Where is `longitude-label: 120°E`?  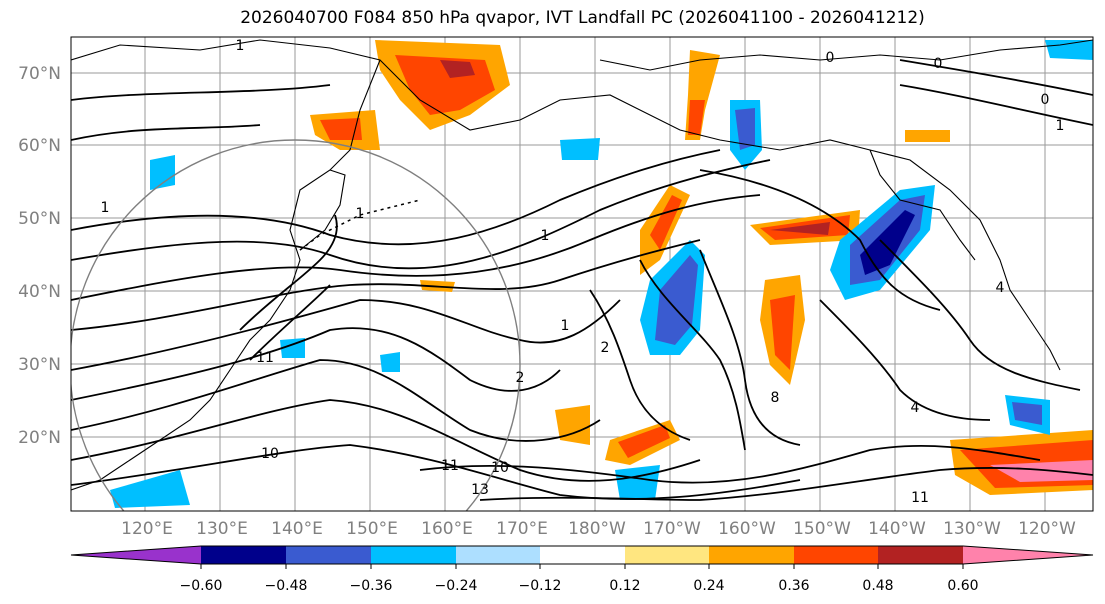
longitude-label: 120°E is located at coordinates (147, 529).